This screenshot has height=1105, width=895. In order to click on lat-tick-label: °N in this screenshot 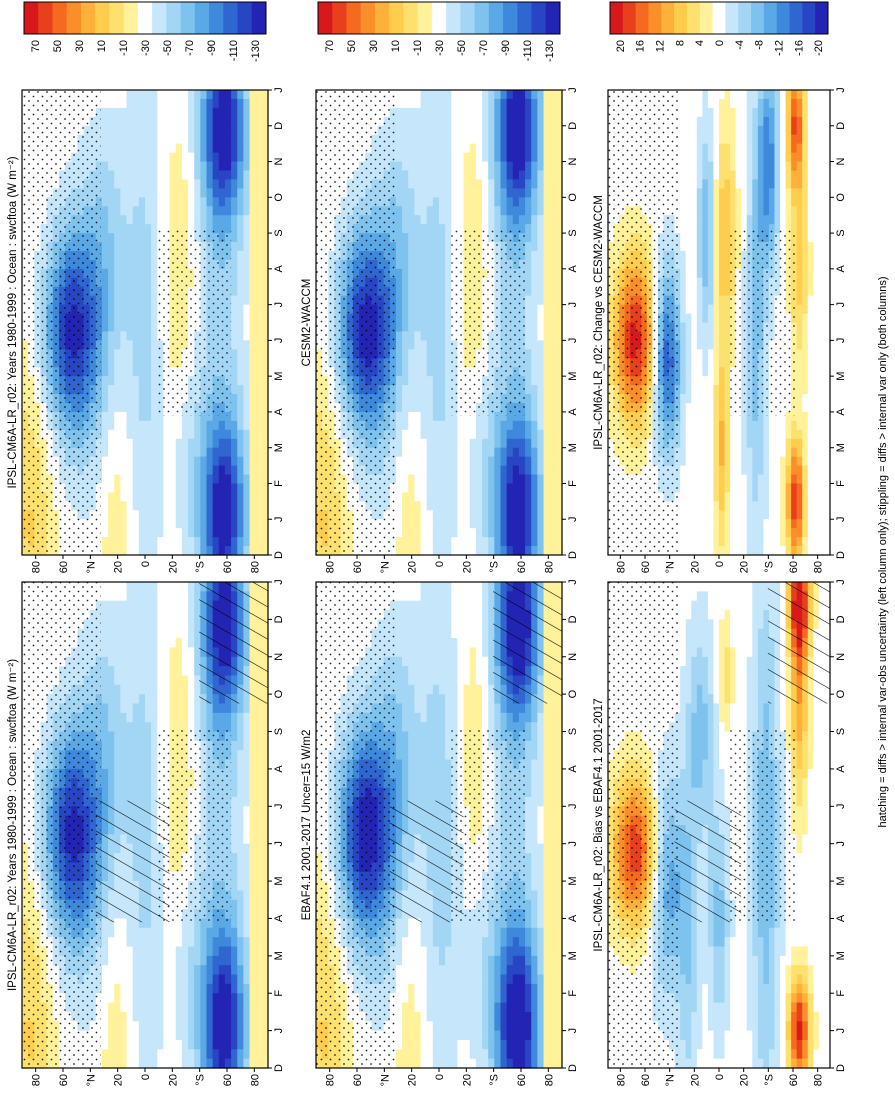, I will do `click(91, 567)`.